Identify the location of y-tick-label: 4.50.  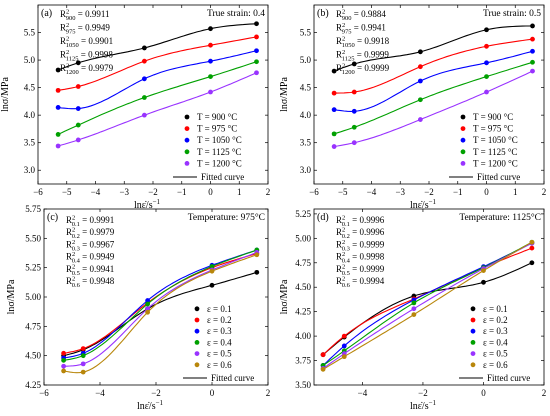
(303, 287).